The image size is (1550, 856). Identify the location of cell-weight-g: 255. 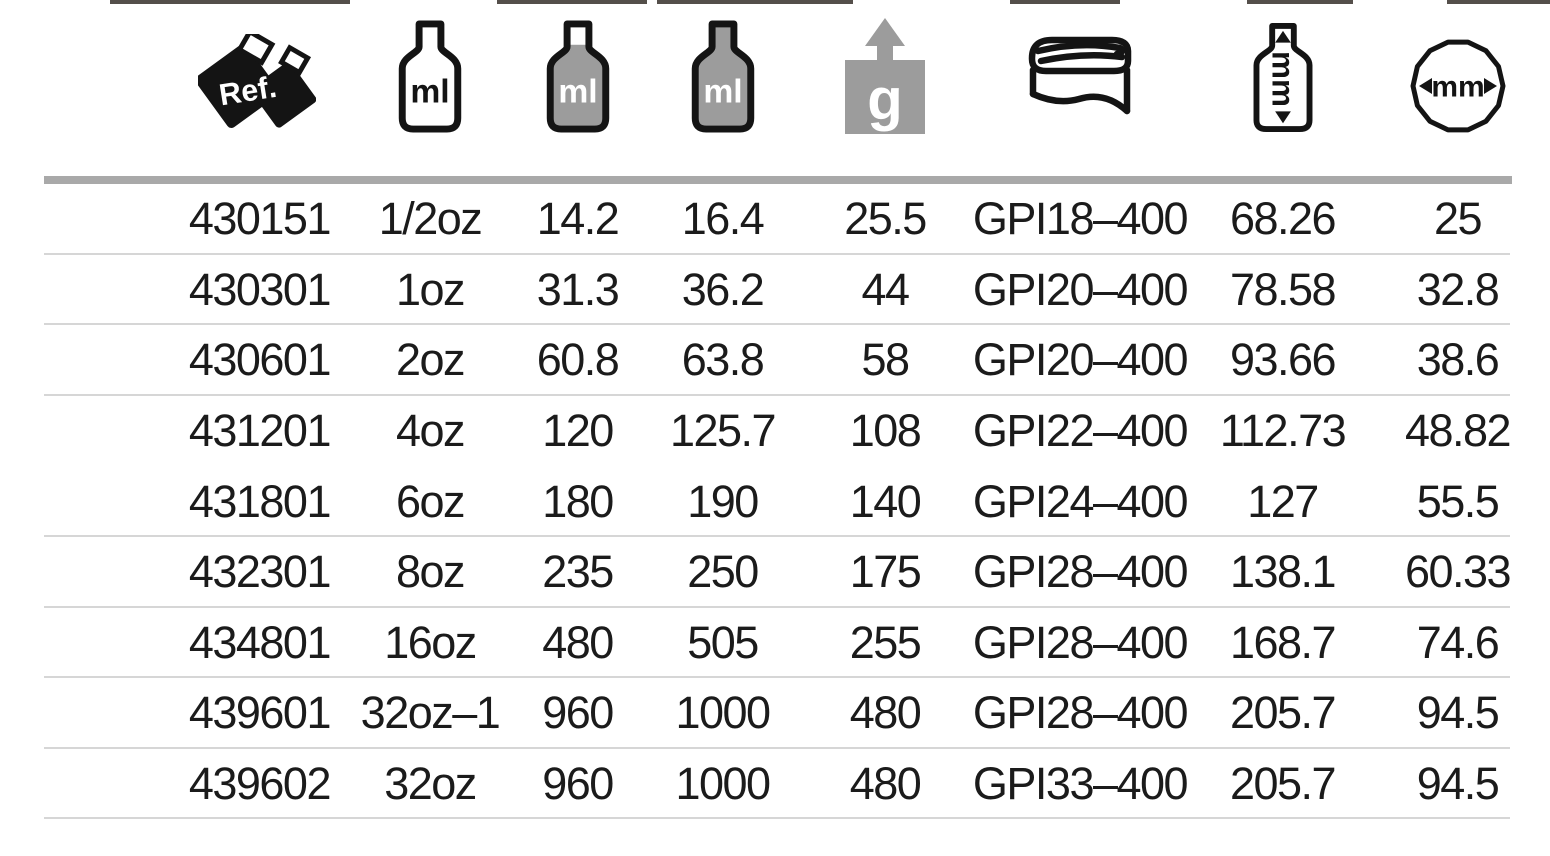
(885, 642).